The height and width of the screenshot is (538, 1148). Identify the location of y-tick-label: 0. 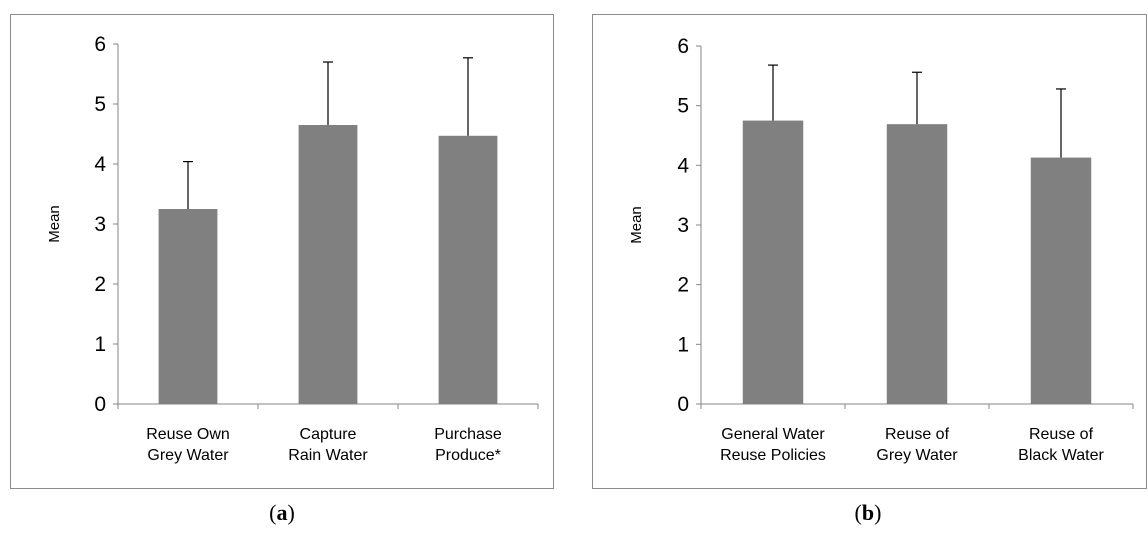
(100, 404).